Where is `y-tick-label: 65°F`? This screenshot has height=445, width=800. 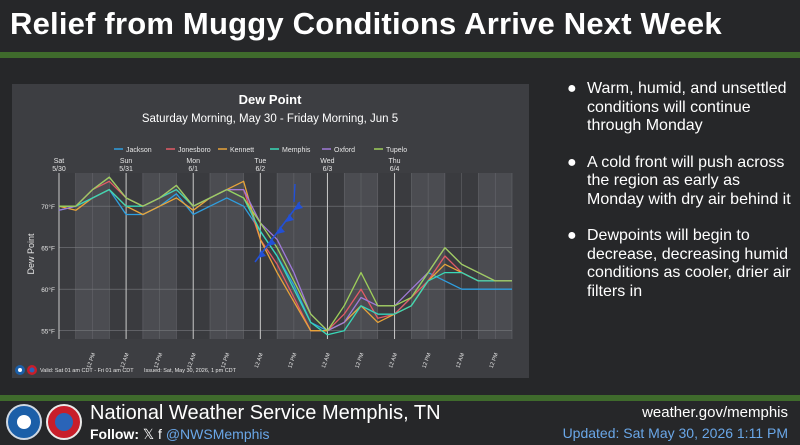
y-tick-label: 65°F is located at coordinates (48, 249).